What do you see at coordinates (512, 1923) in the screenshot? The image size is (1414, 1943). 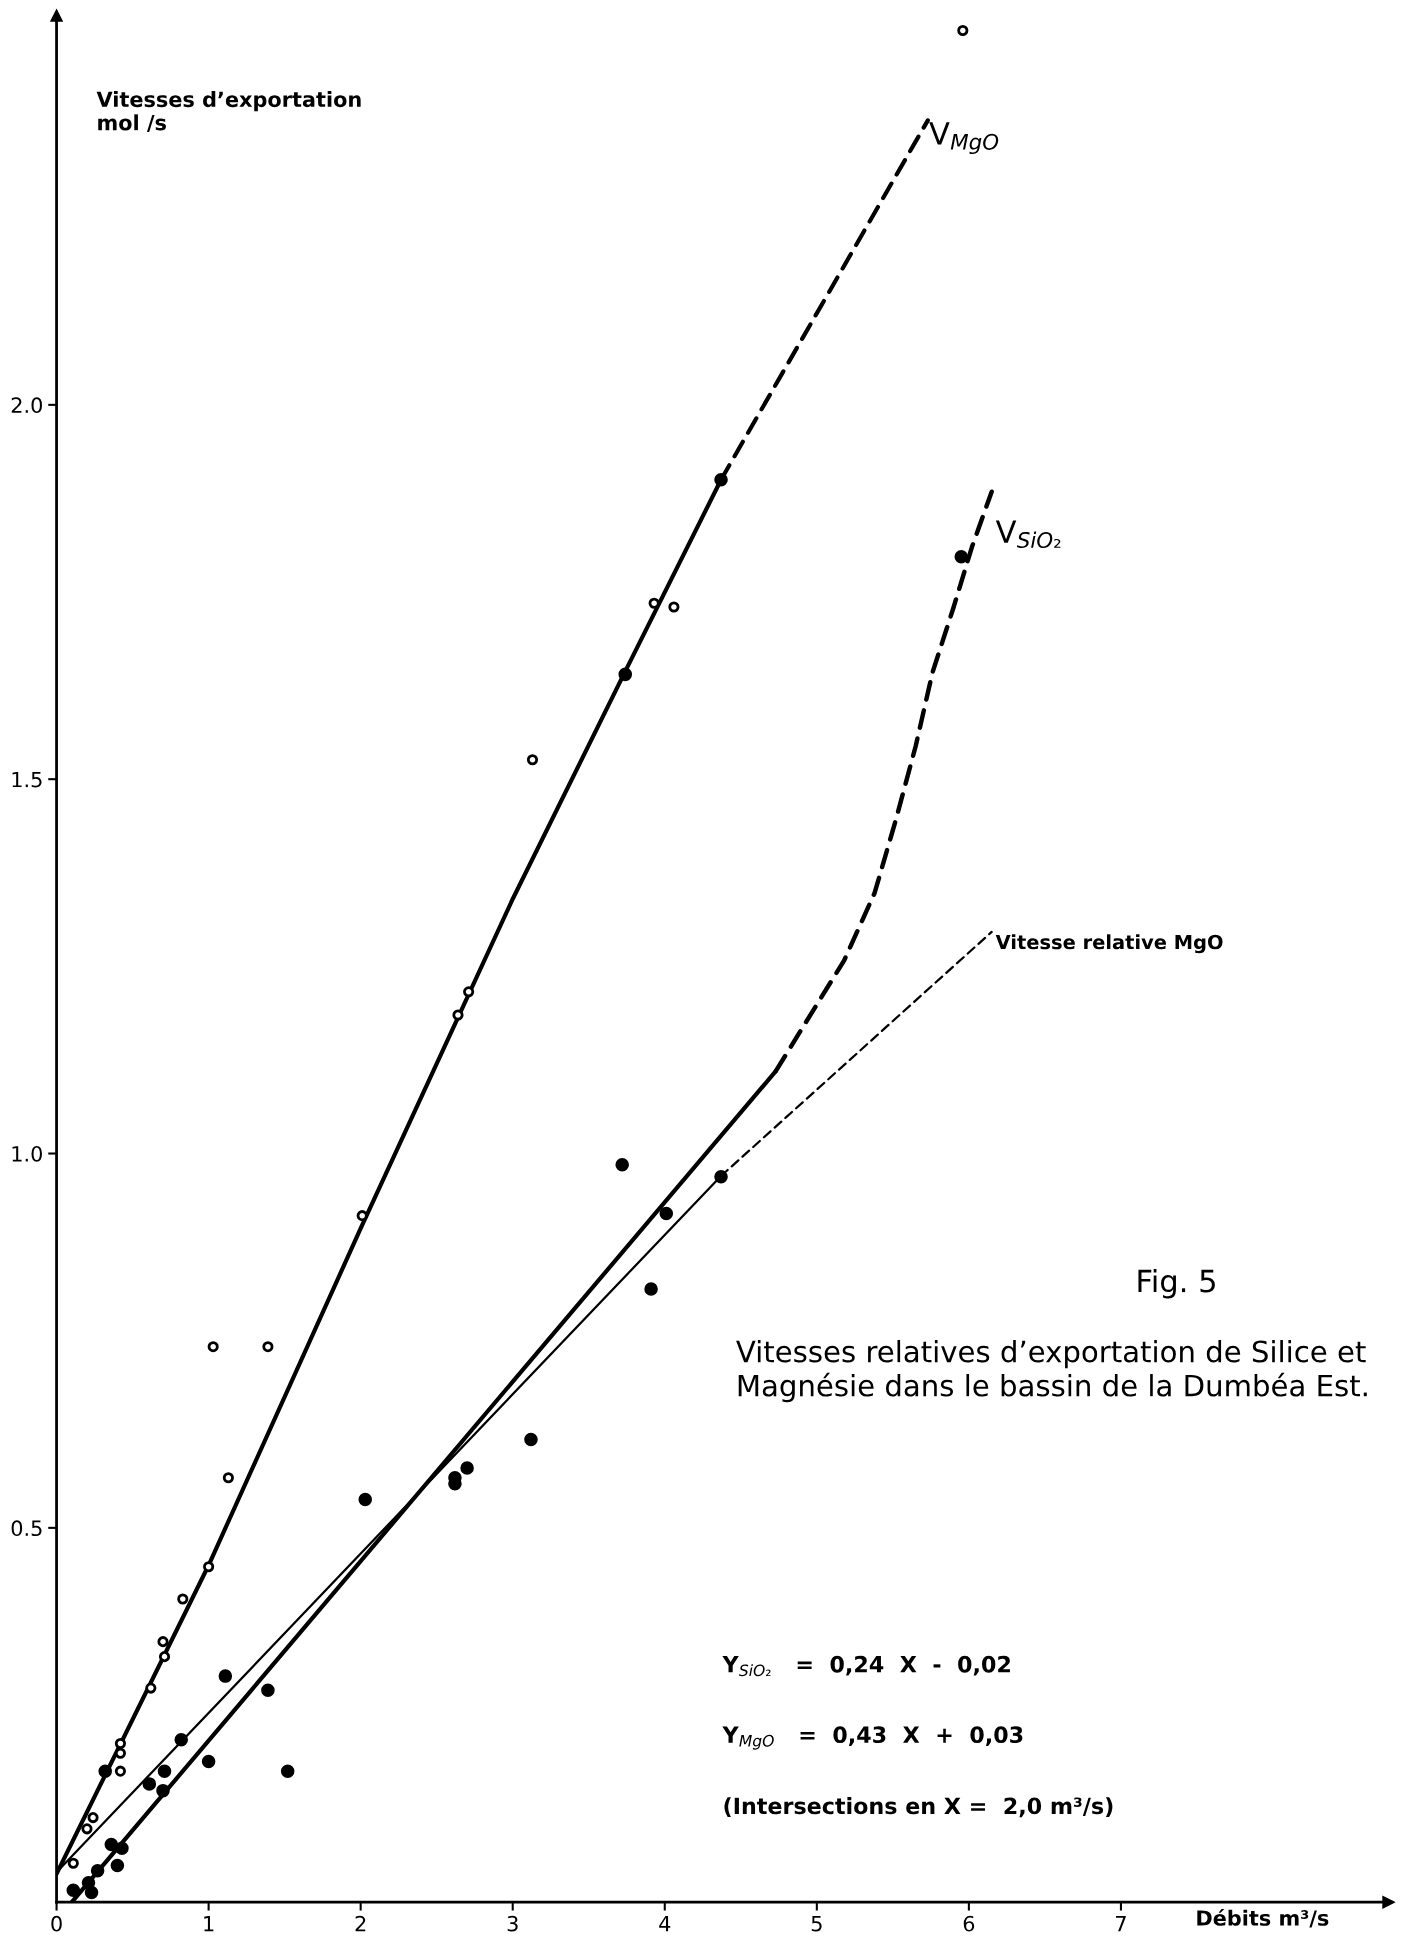 I see `x-tick-label: 3` at bounding box center [512, 1923].